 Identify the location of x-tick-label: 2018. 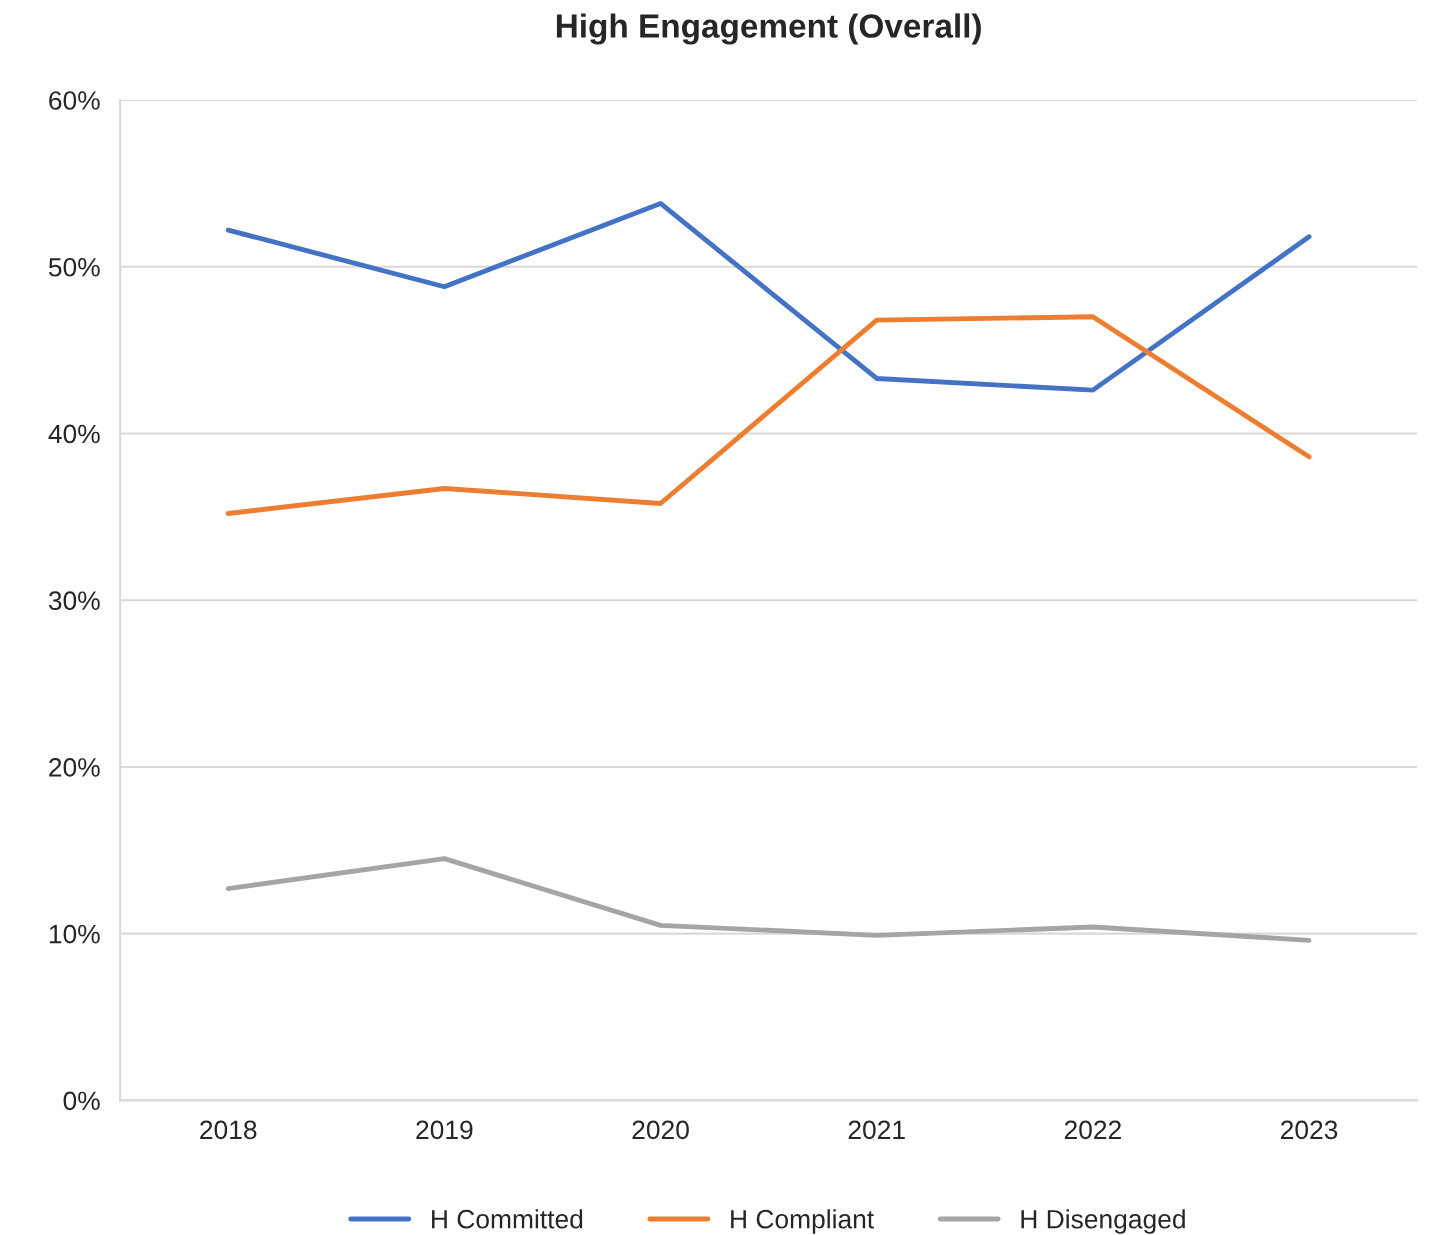
(228, 1130).